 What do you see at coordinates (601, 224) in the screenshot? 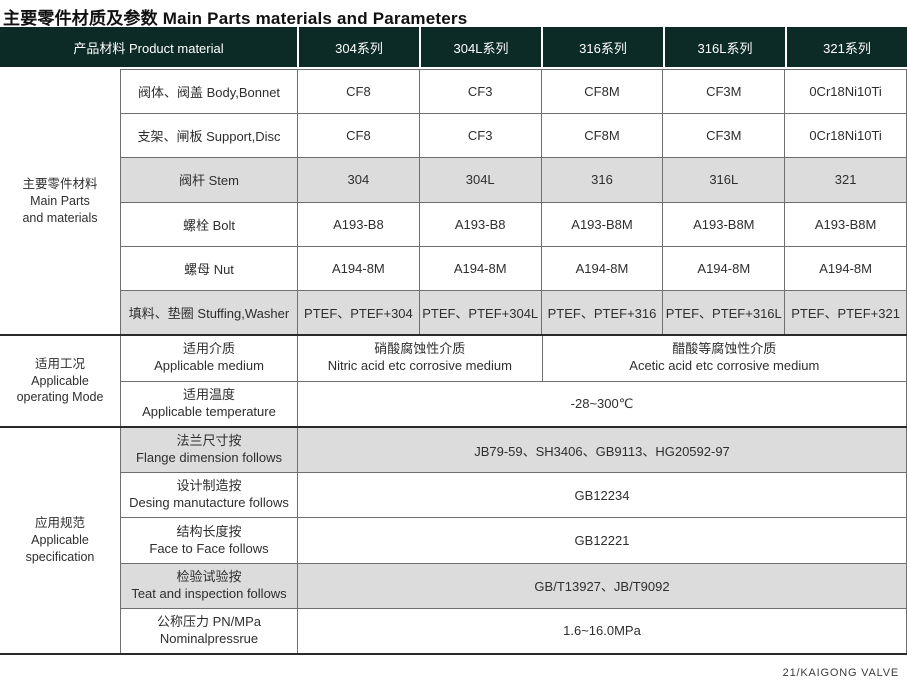
I see `cell-bolt-316: A193-B8M` at bounding box center [601, 224].